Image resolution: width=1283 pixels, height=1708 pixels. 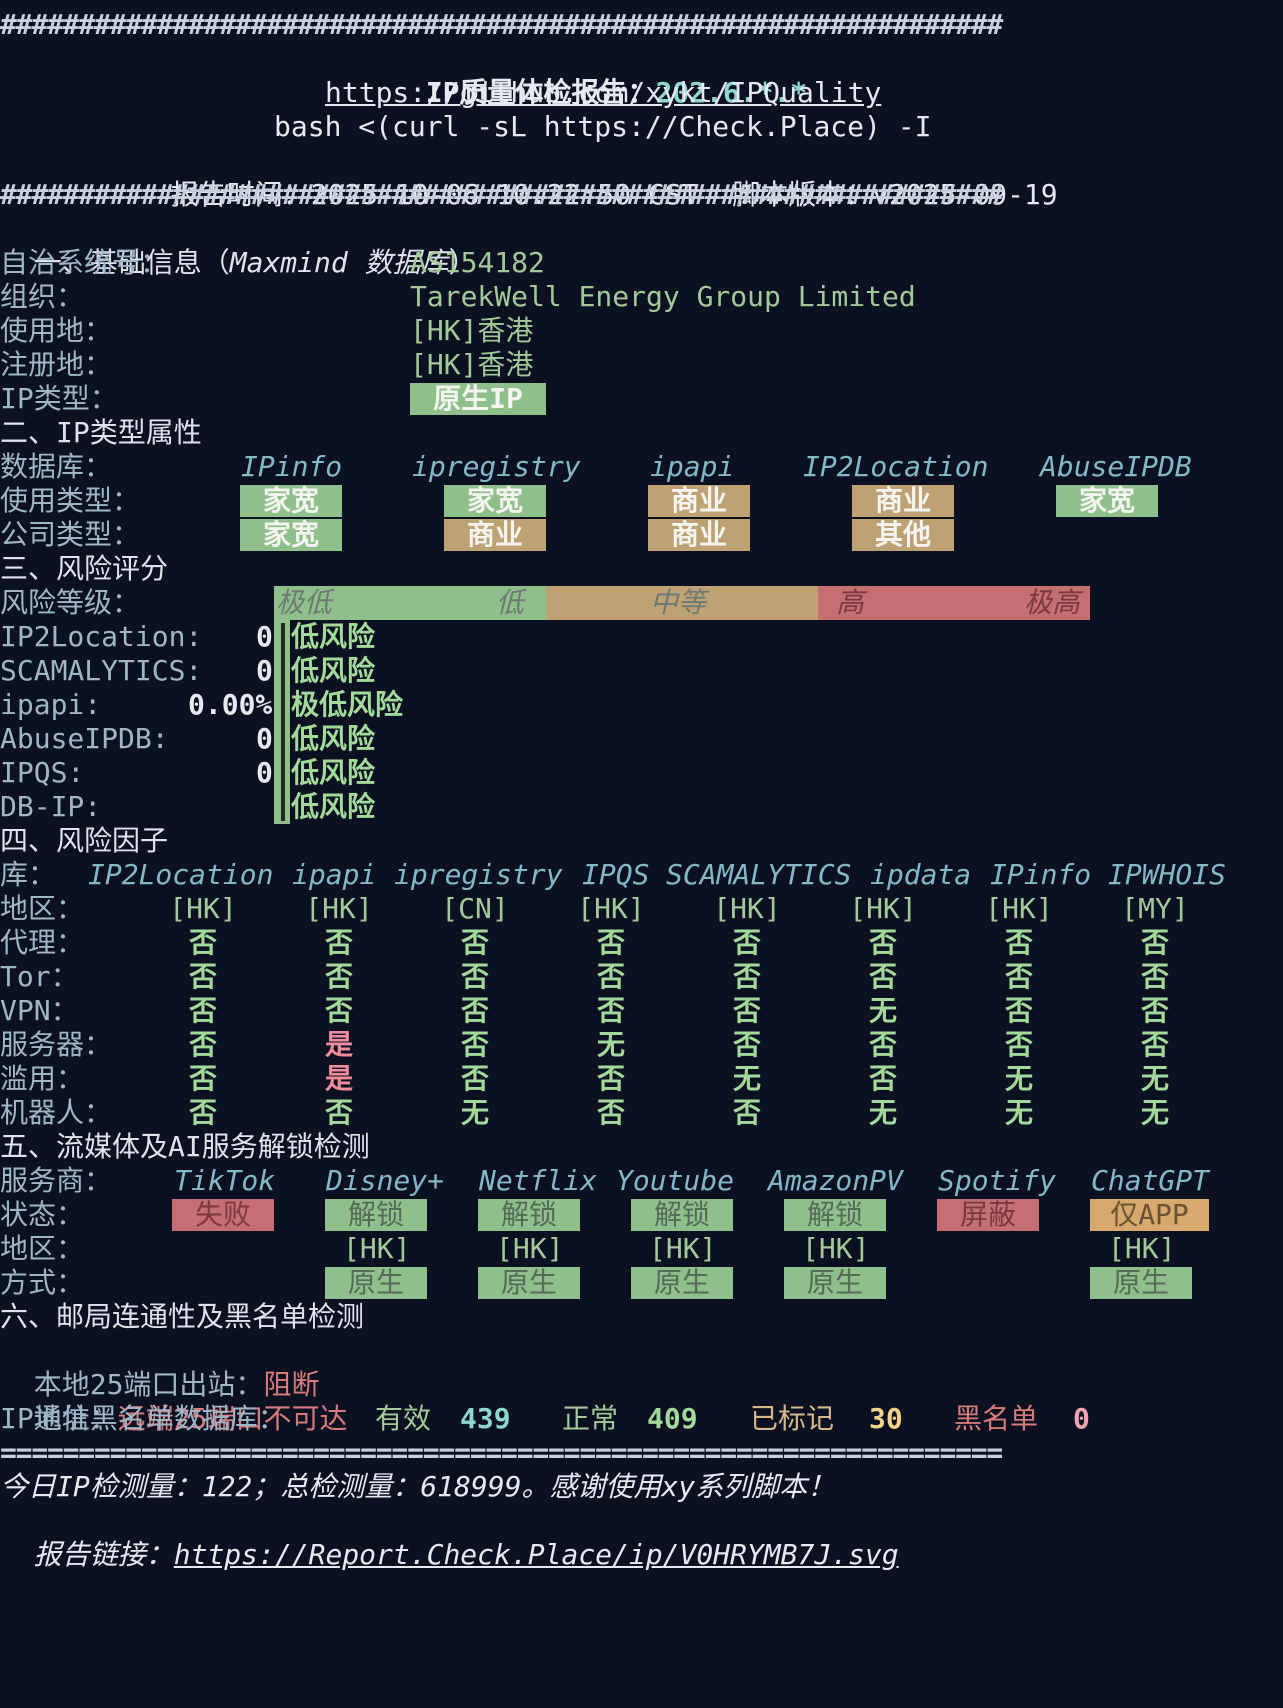 I want to click on status-amazonpv: 解锁, so click(x=835, y=1215).